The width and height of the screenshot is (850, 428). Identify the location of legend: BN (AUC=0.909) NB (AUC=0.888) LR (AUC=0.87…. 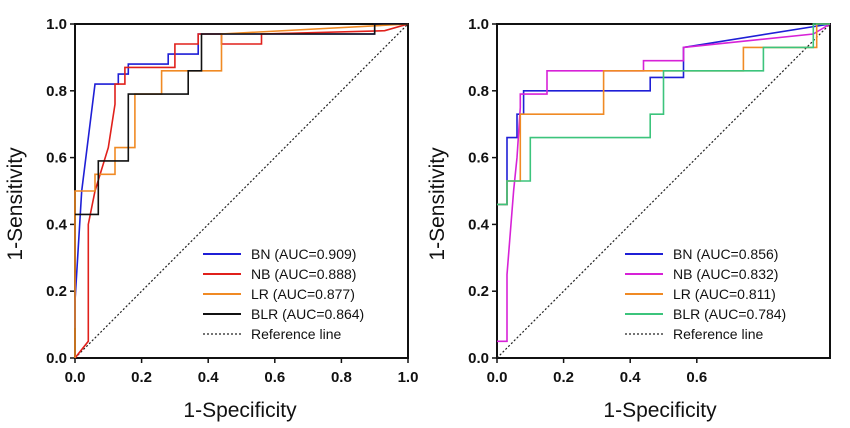
(283, 294).